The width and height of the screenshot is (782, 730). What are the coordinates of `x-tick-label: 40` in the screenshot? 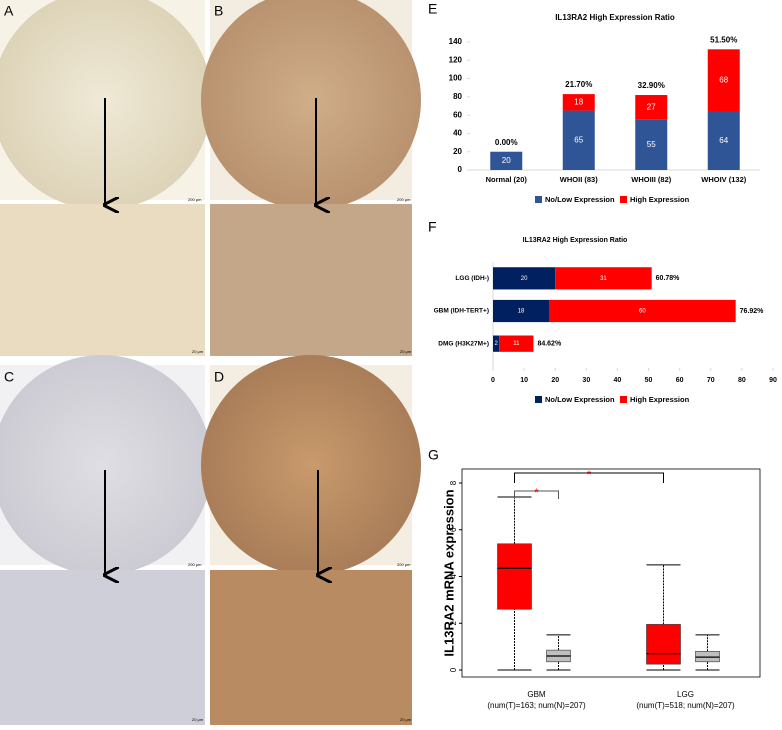 It's located at (618, 380).